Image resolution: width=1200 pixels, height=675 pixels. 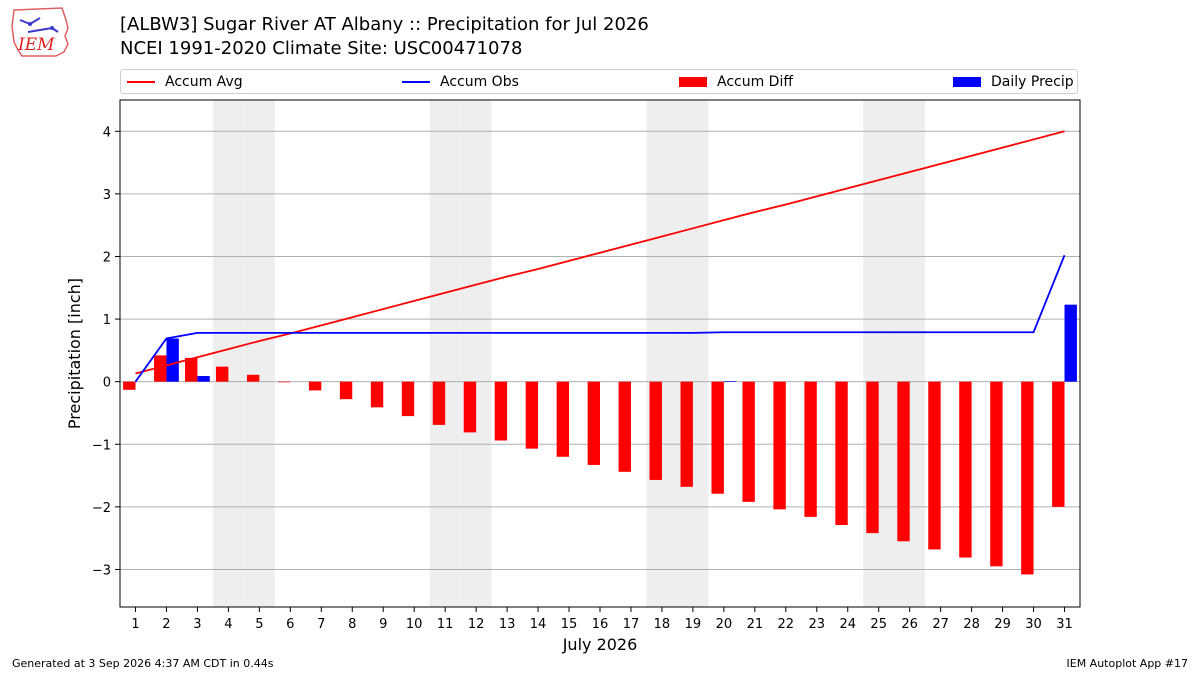 What do you see at coordinates (847, 624) in the screenshot?
I see `x-tick-label: 24` at bounding box center [847, 624].